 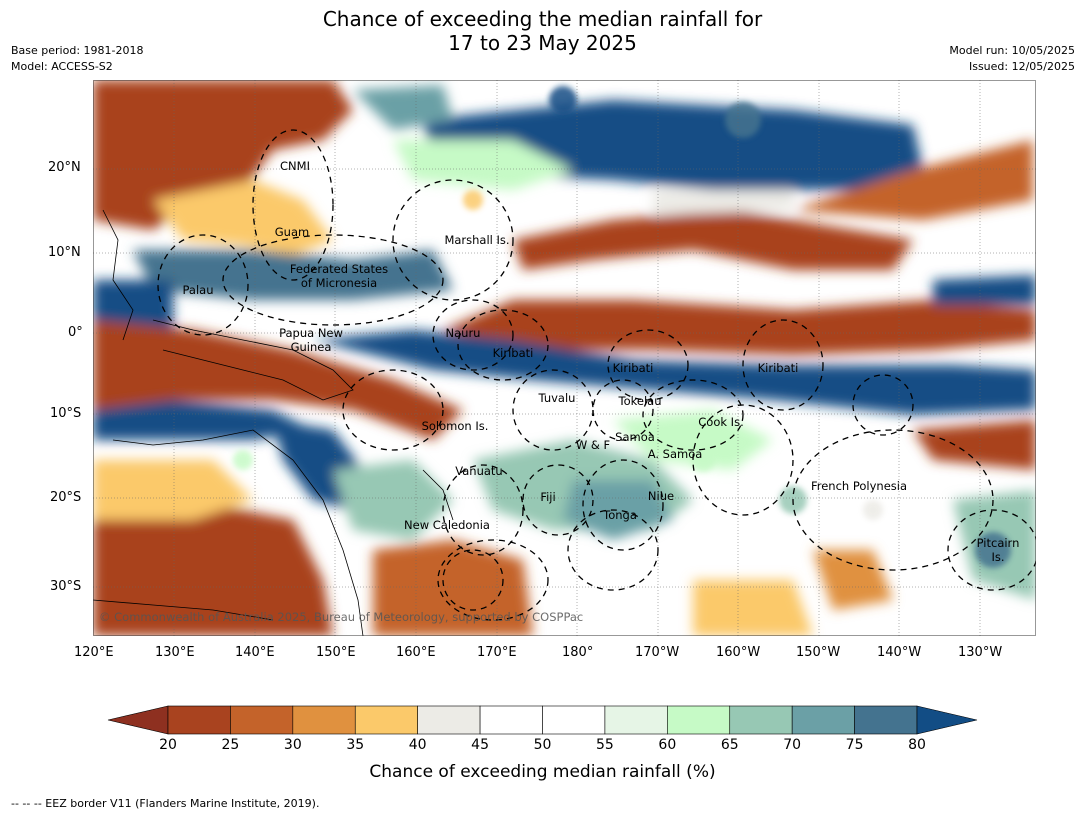 I want to click on label-cook-is: Cook Is., so click(x=720, y=422).